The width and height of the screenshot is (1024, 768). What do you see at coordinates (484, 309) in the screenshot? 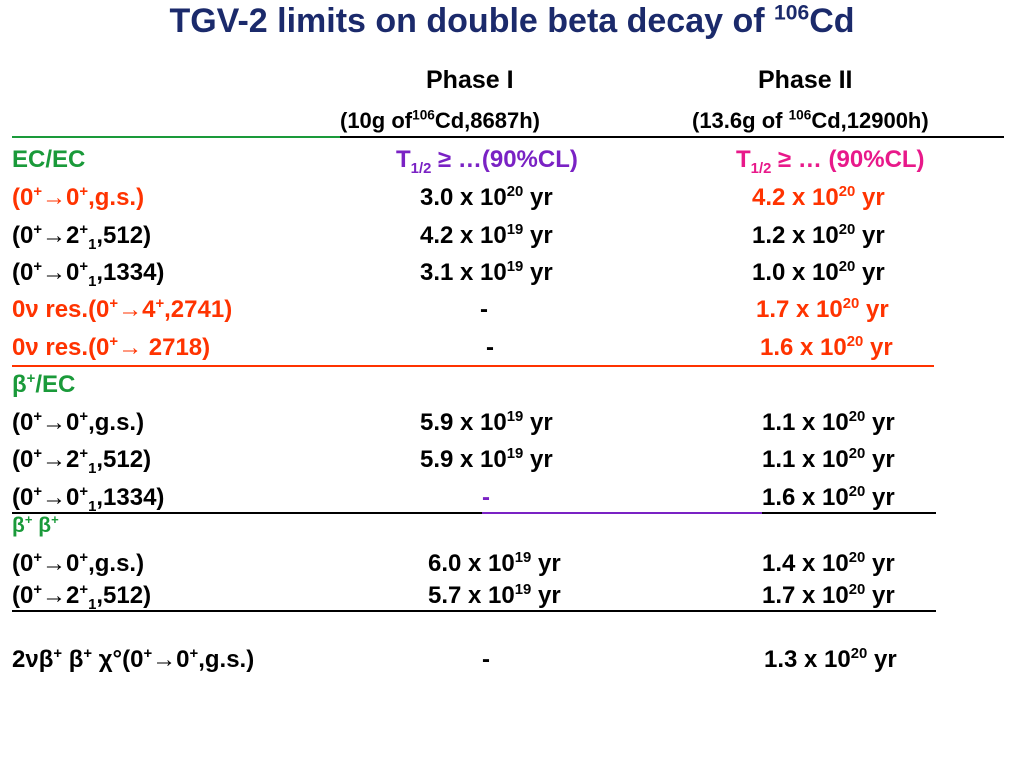
I see `ecec-row-3-phase1: -` at bounding box center [484, 309].